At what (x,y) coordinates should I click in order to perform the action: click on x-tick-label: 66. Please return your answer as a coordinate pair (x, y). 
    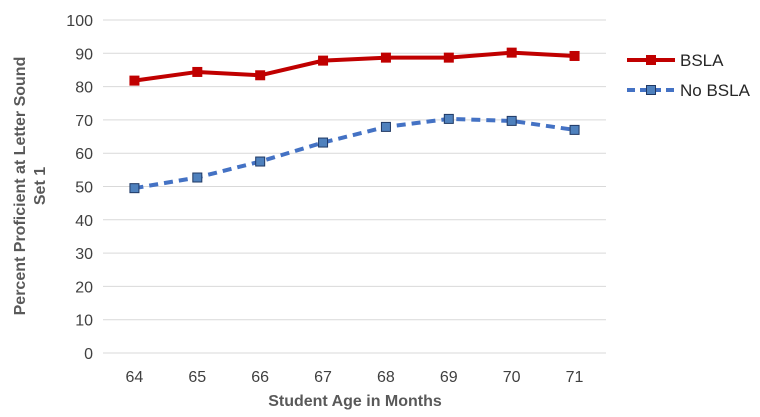
    Looking at the image, I should click on (260, 377).